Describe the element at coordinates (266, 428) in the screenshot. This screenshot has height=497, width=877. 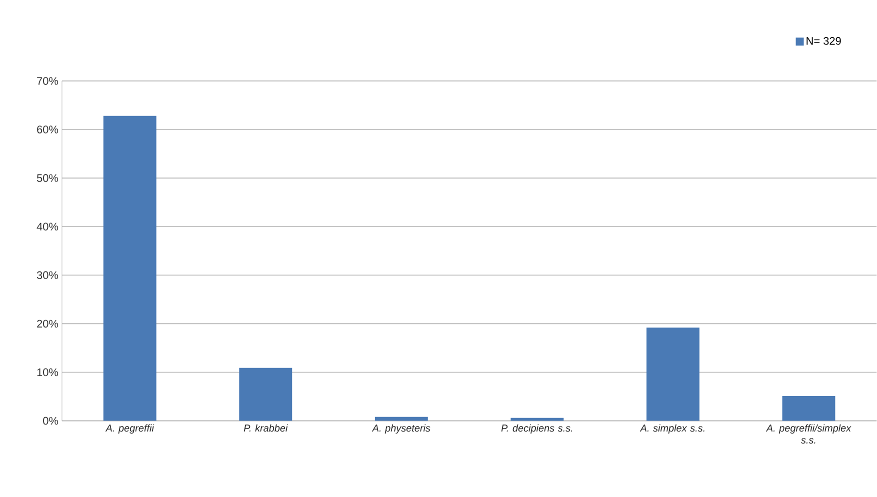
I see `x-tick-label: P. krabbei` at that location.